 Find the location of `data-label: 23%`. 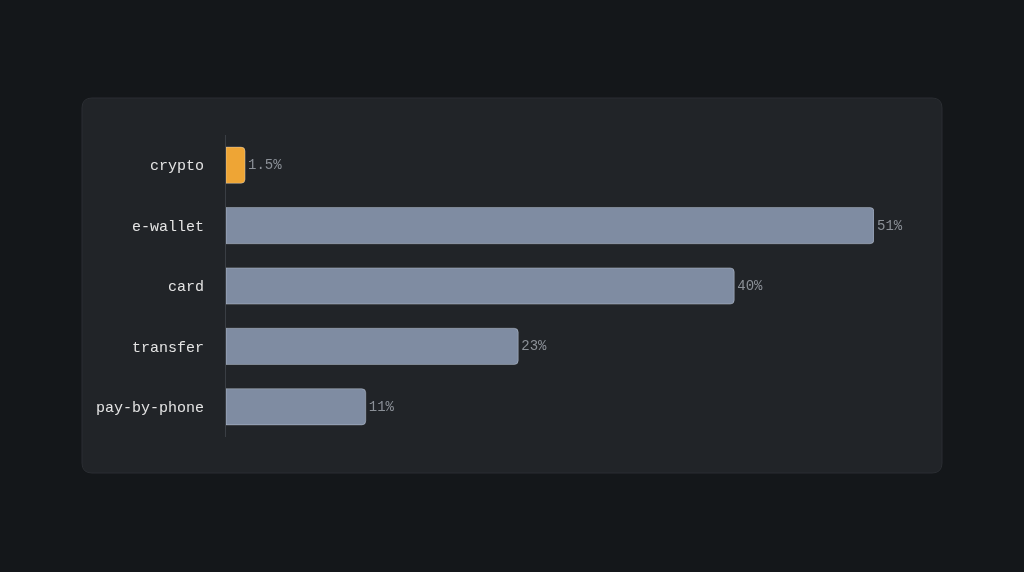

data-label: 23% is located at coordinates (534, 346).